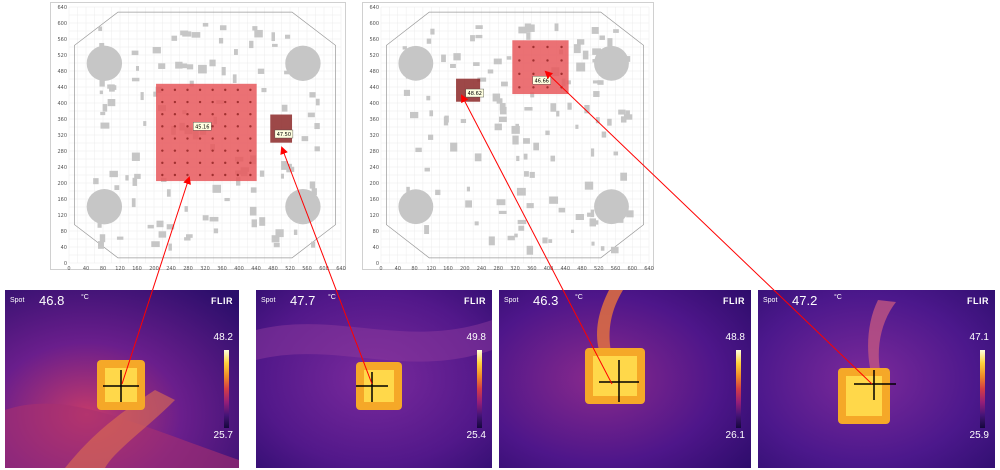 This screenshot has height=470, width=1000. I want to click on scale-min: 26.1, so click(735, 435).